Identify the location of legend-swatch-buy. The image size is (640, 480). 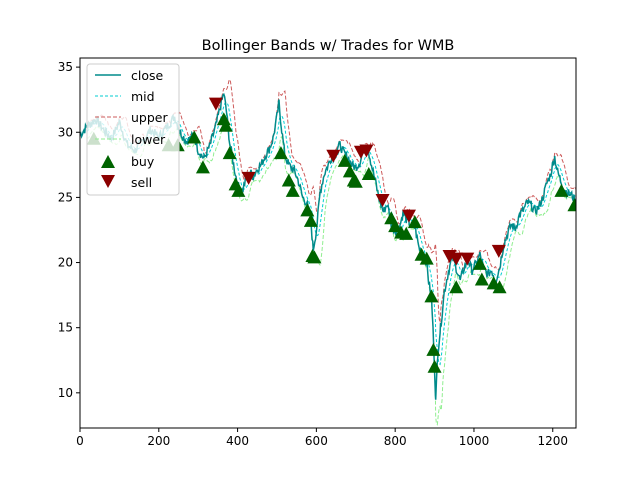
(108, 161).